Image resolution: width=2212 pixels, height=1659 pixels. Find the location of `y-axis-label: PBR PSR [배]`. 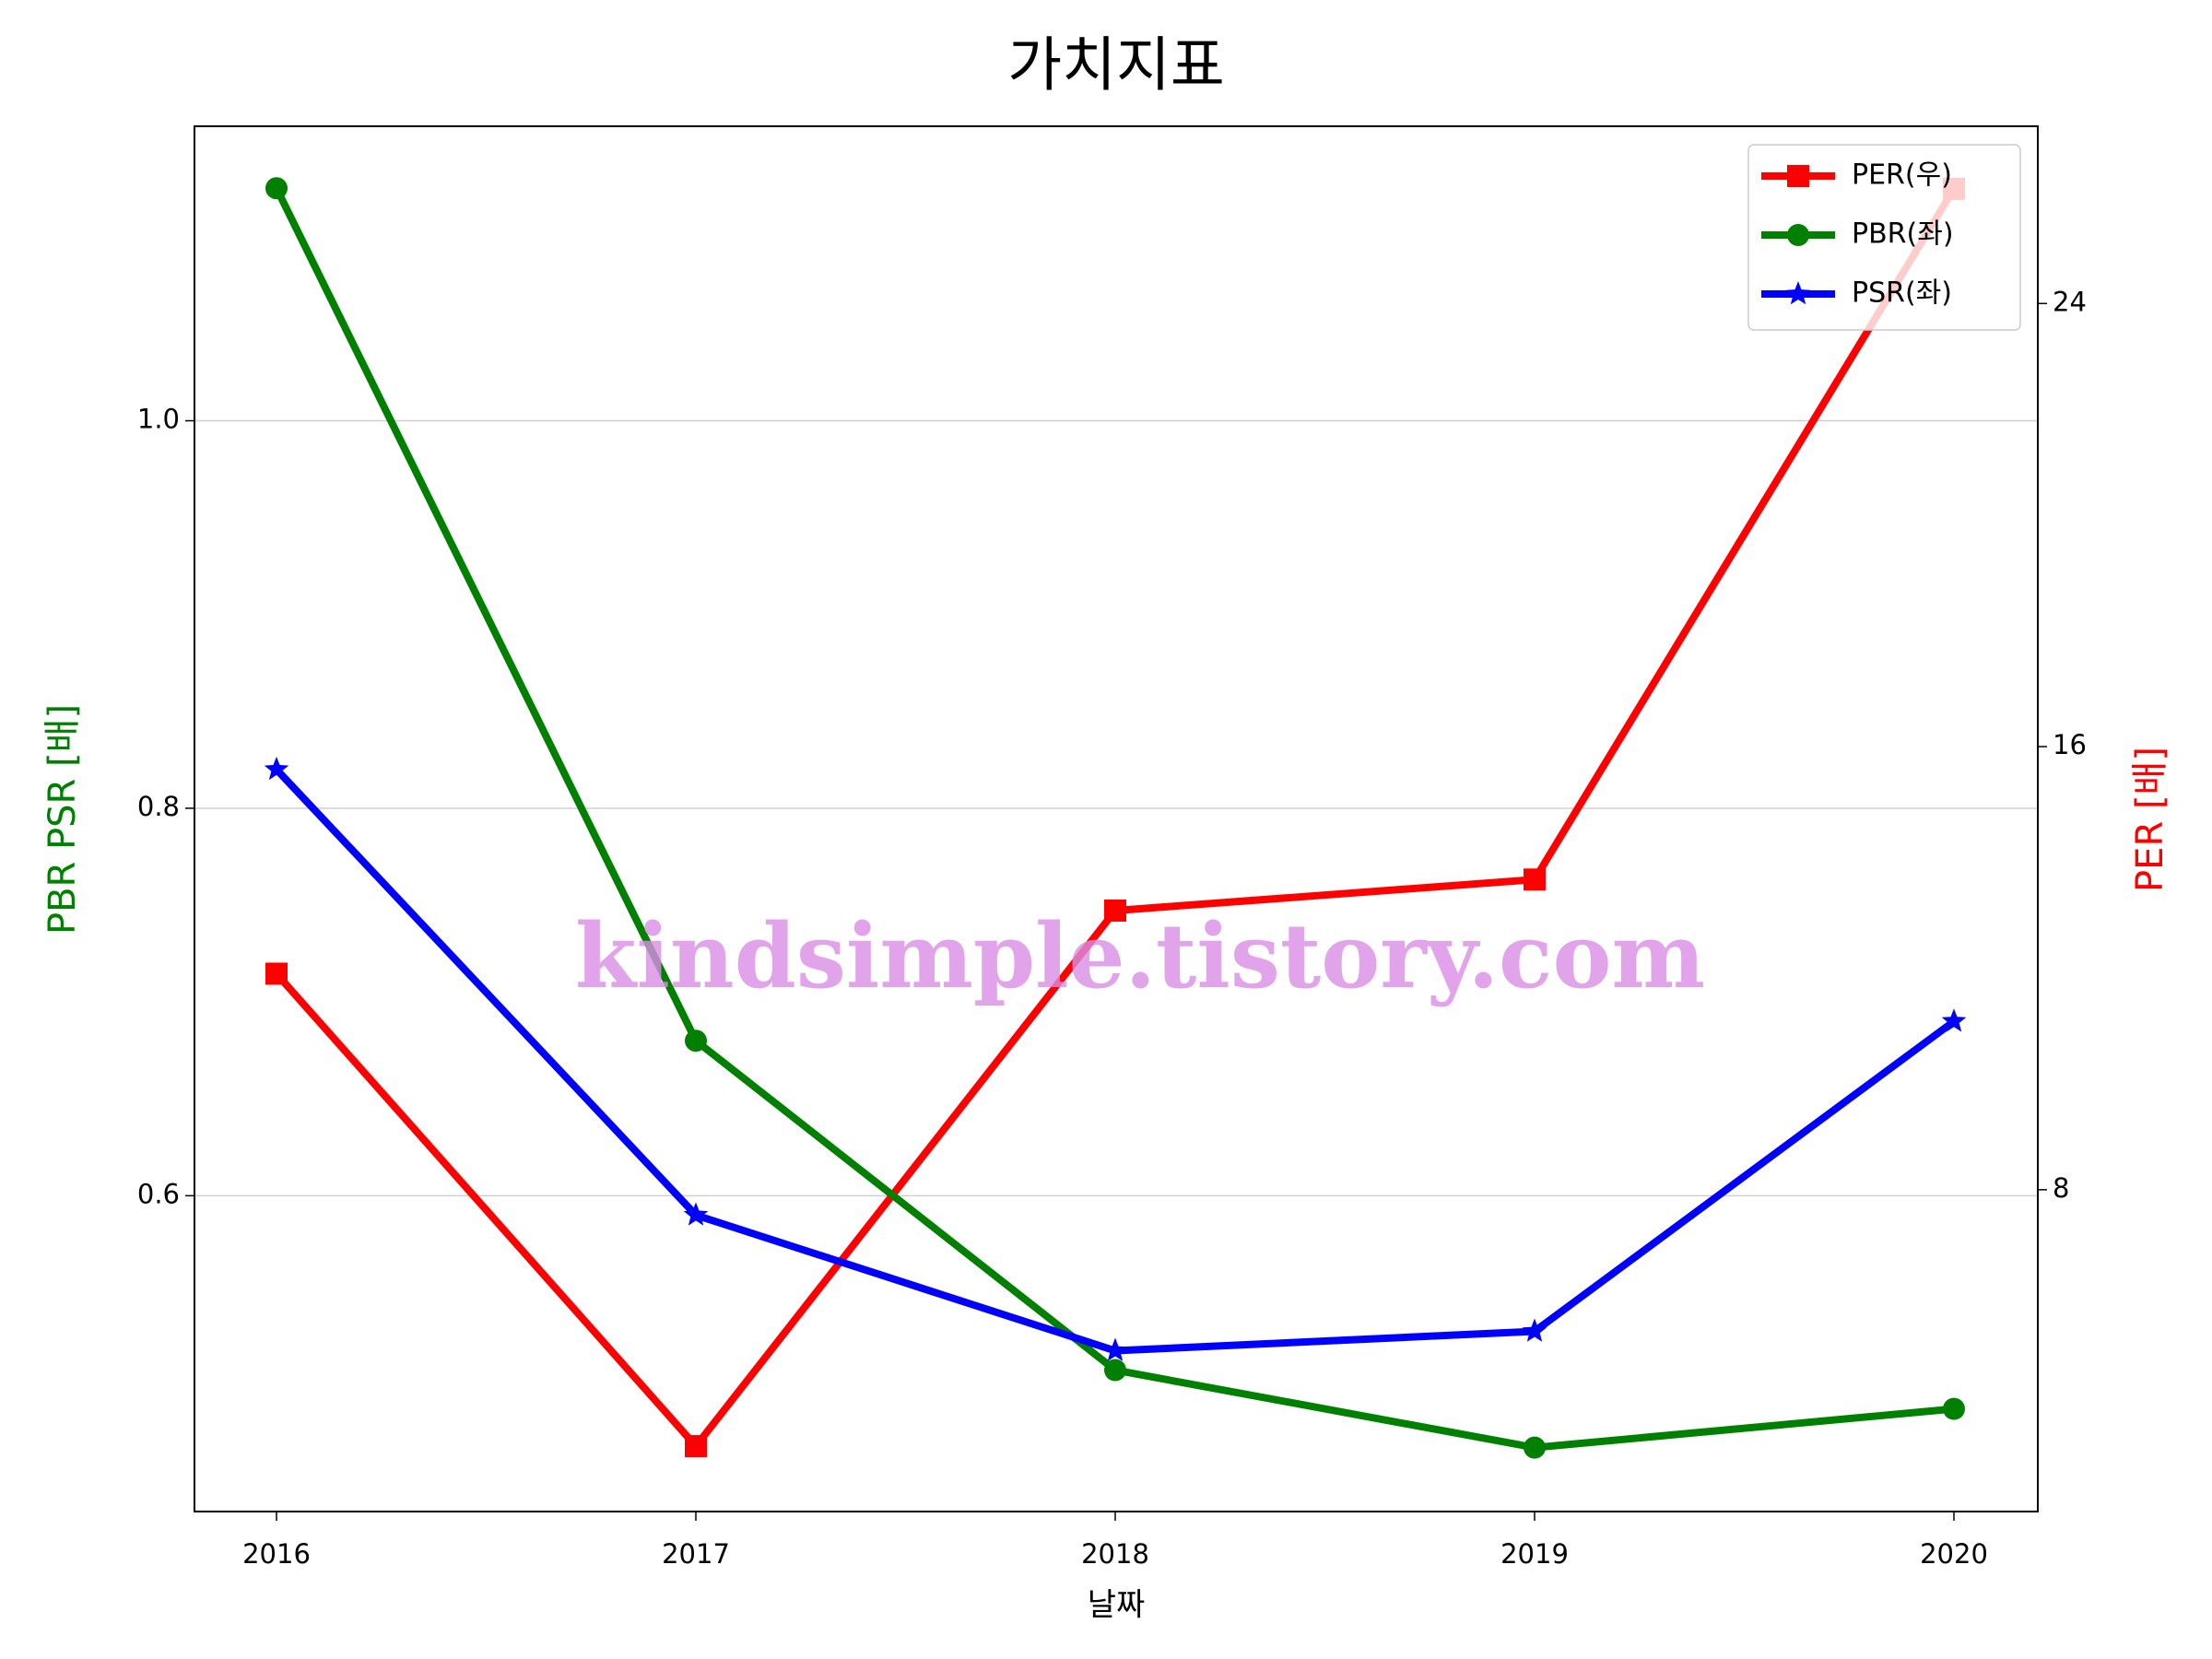

y-axis-label: PBR PSR [배] is located at coordinates (62, 819).